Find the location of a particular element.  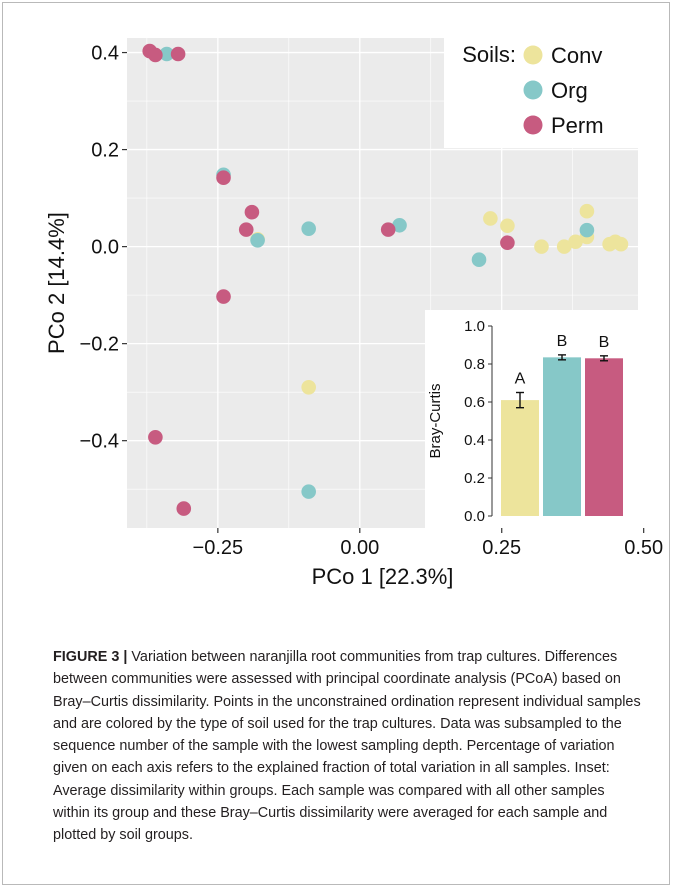

inset-y-tick-label: 0.8 is located at coordinates (474, 364).